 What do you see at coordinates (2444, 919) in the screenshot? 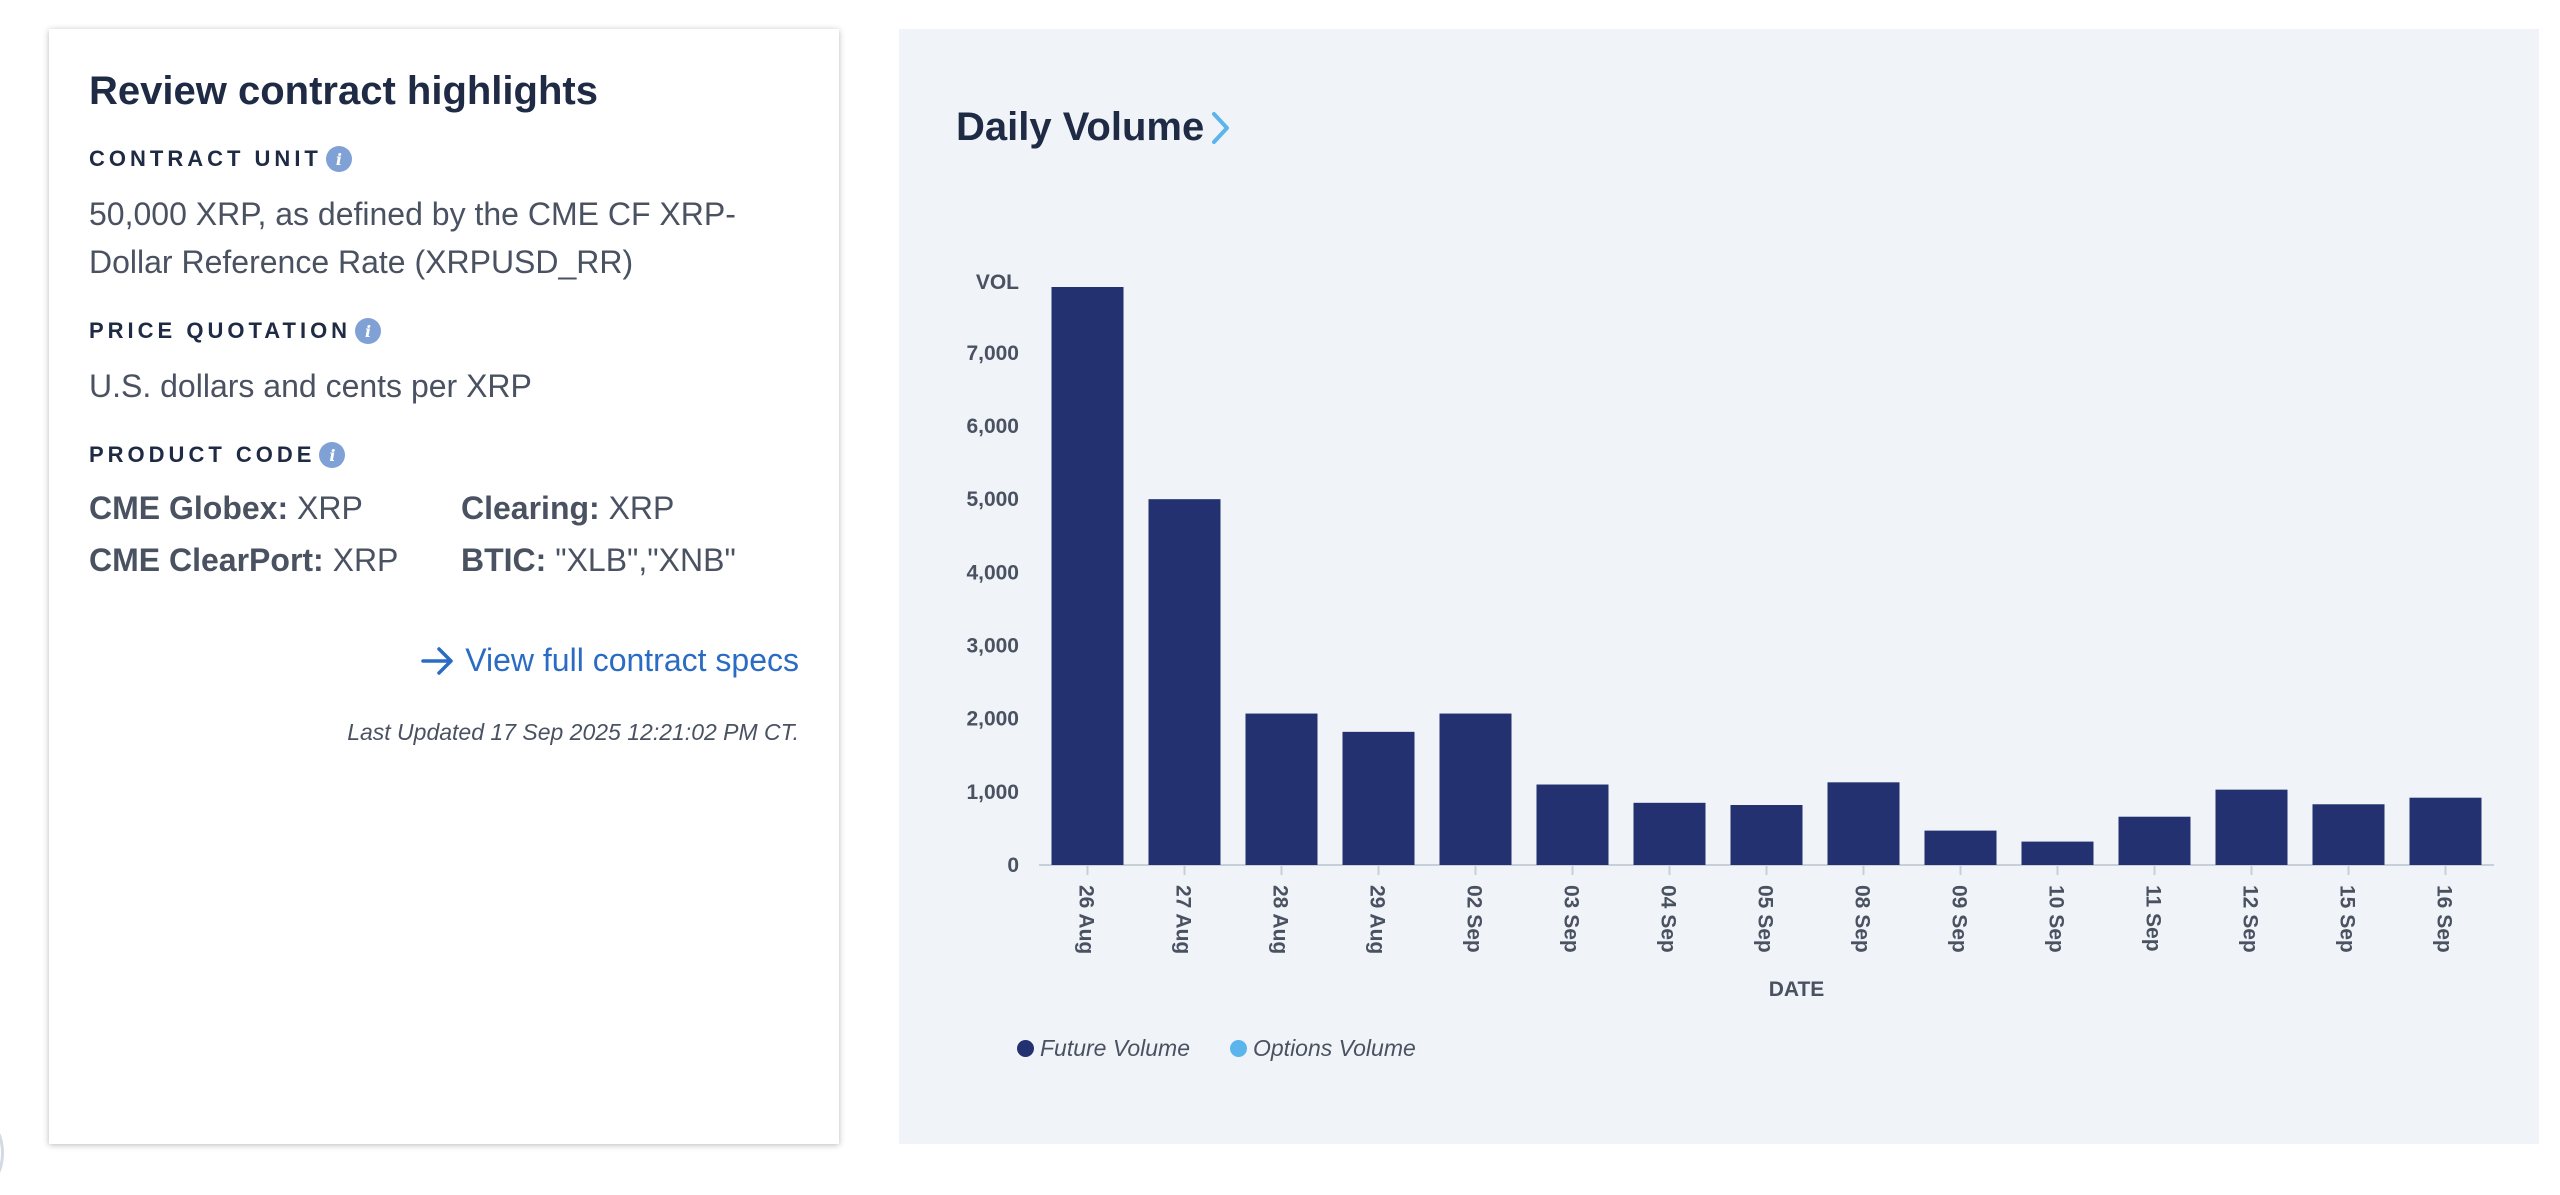
I see `x-tick-label: 16 Sep` at bounding box center [2444, 919].